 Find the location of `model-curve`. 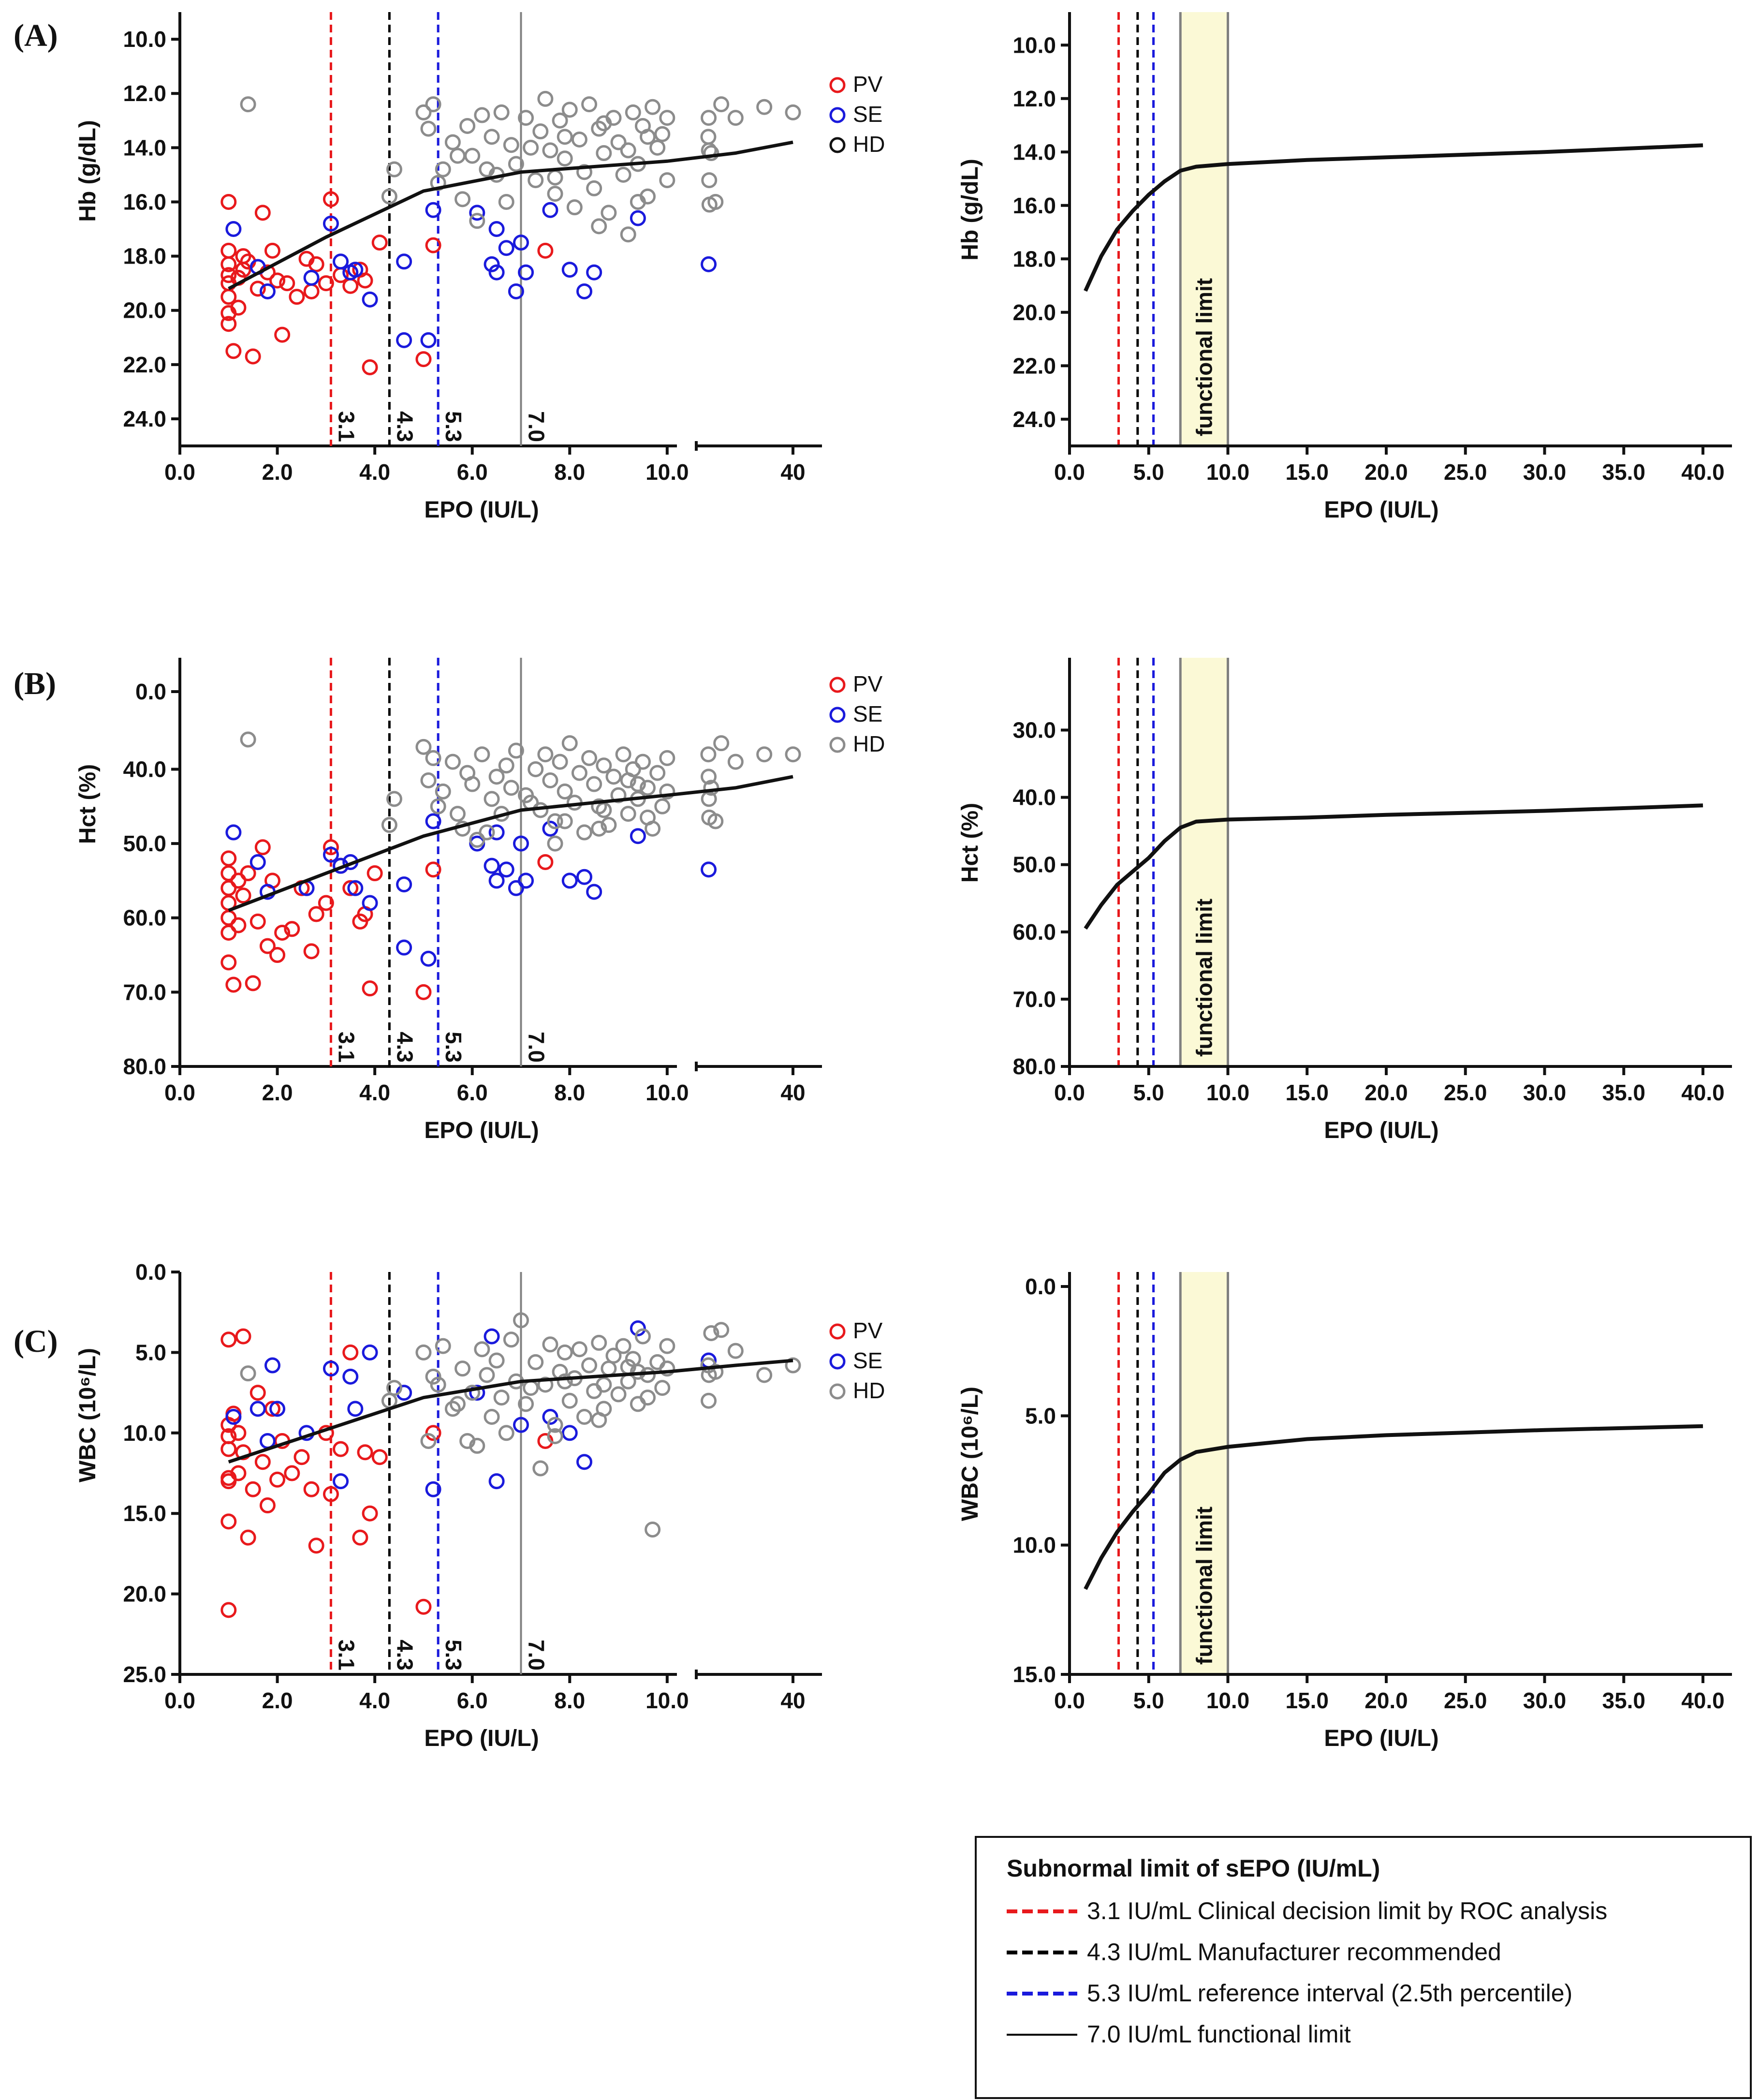

model-curve is located at coordinates (1394, 217).